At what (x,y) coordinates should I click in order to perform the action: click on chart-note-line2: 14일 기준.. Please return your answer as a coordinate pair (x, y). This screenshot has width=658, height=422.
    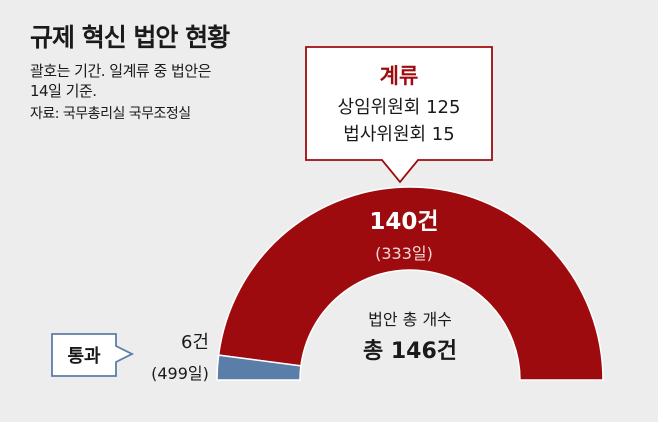
    Looking at the image, I should click on (63, 91).